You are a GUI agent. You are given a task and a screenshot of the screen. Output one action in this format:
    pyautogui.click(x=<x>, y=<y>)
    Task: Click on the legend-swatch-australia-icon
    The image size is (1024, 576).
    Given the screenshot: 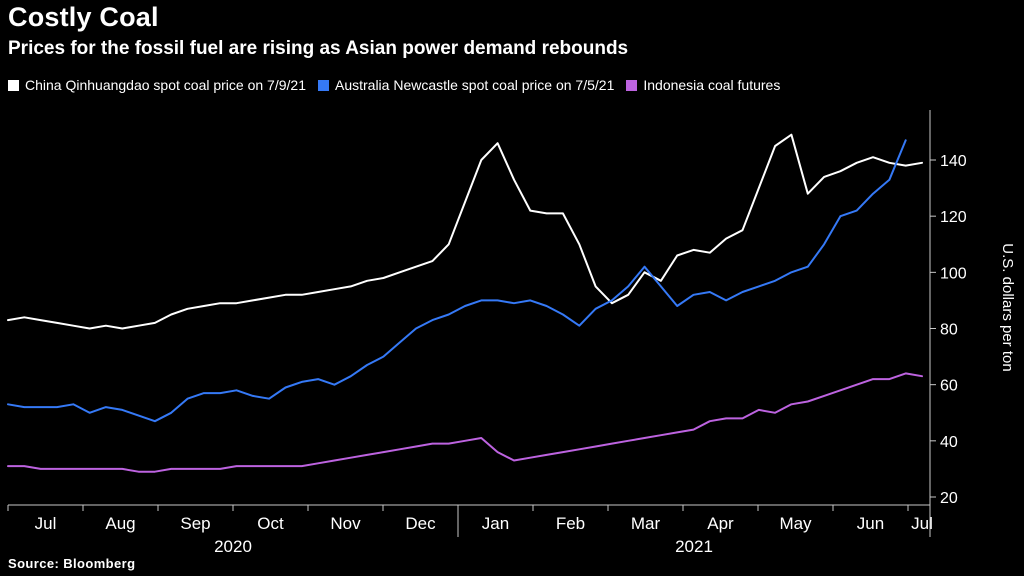 What is the action you would take?
    pyautogui.click(x=323, y=85)
    